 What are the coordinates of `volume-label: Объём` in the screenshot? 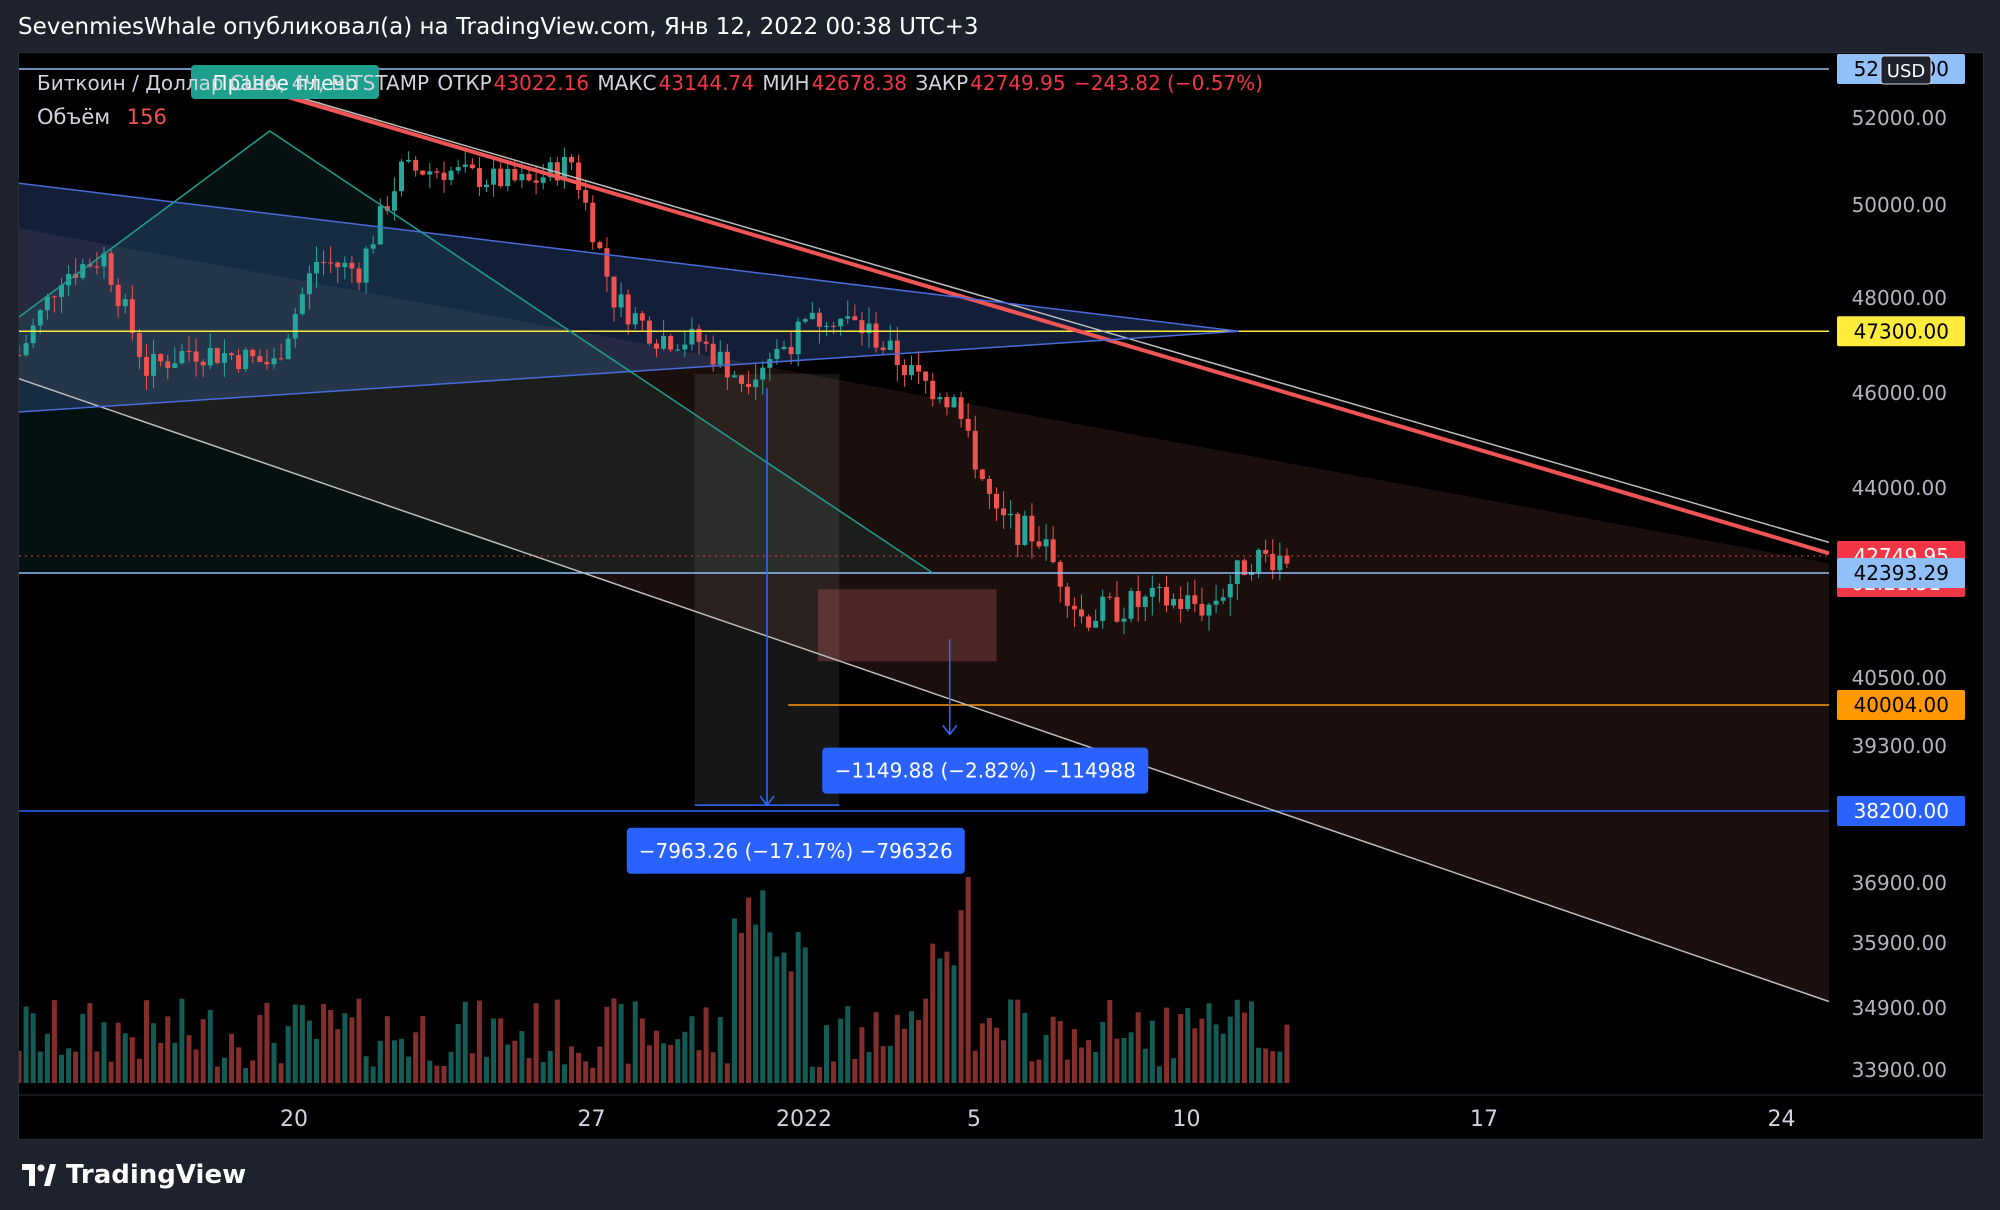 It's located at (74, 117).